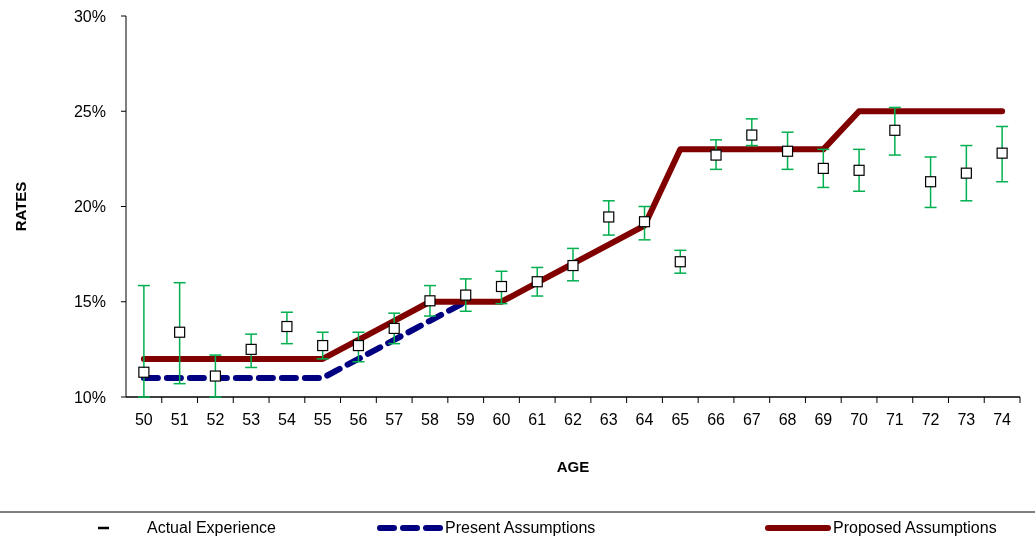  I want to click on x-tick-label: 61, so click(537, 419).